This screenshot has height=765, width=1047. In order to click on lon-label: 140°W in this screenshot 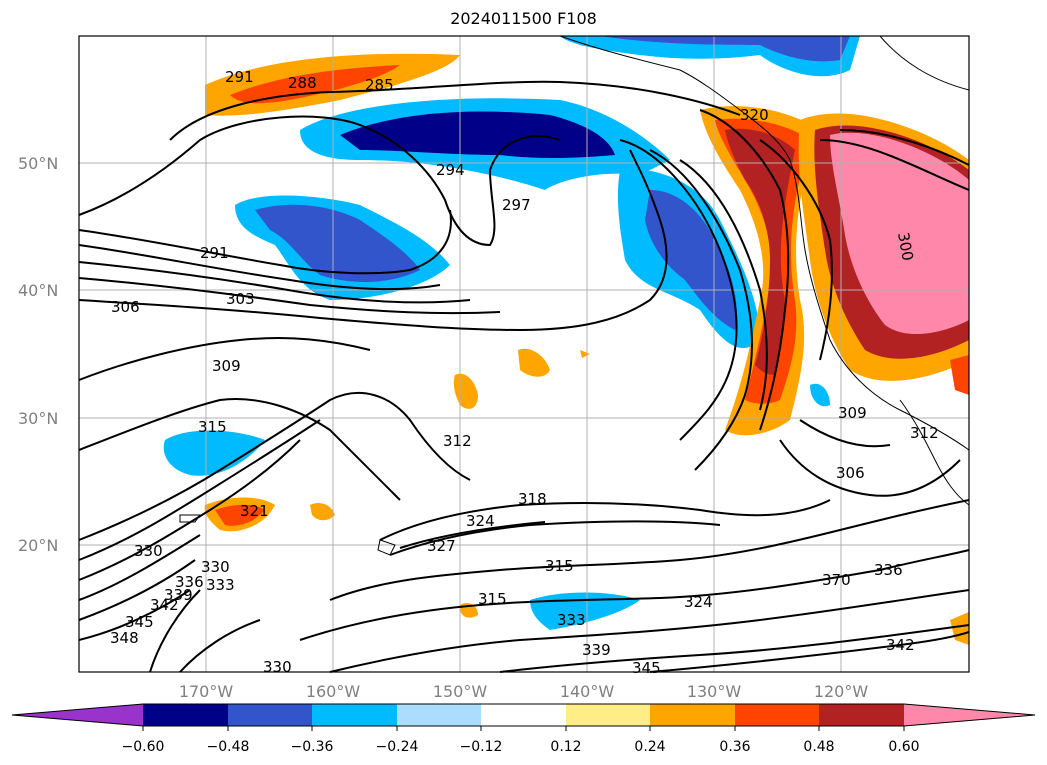, I will do `click(587, 691)`.